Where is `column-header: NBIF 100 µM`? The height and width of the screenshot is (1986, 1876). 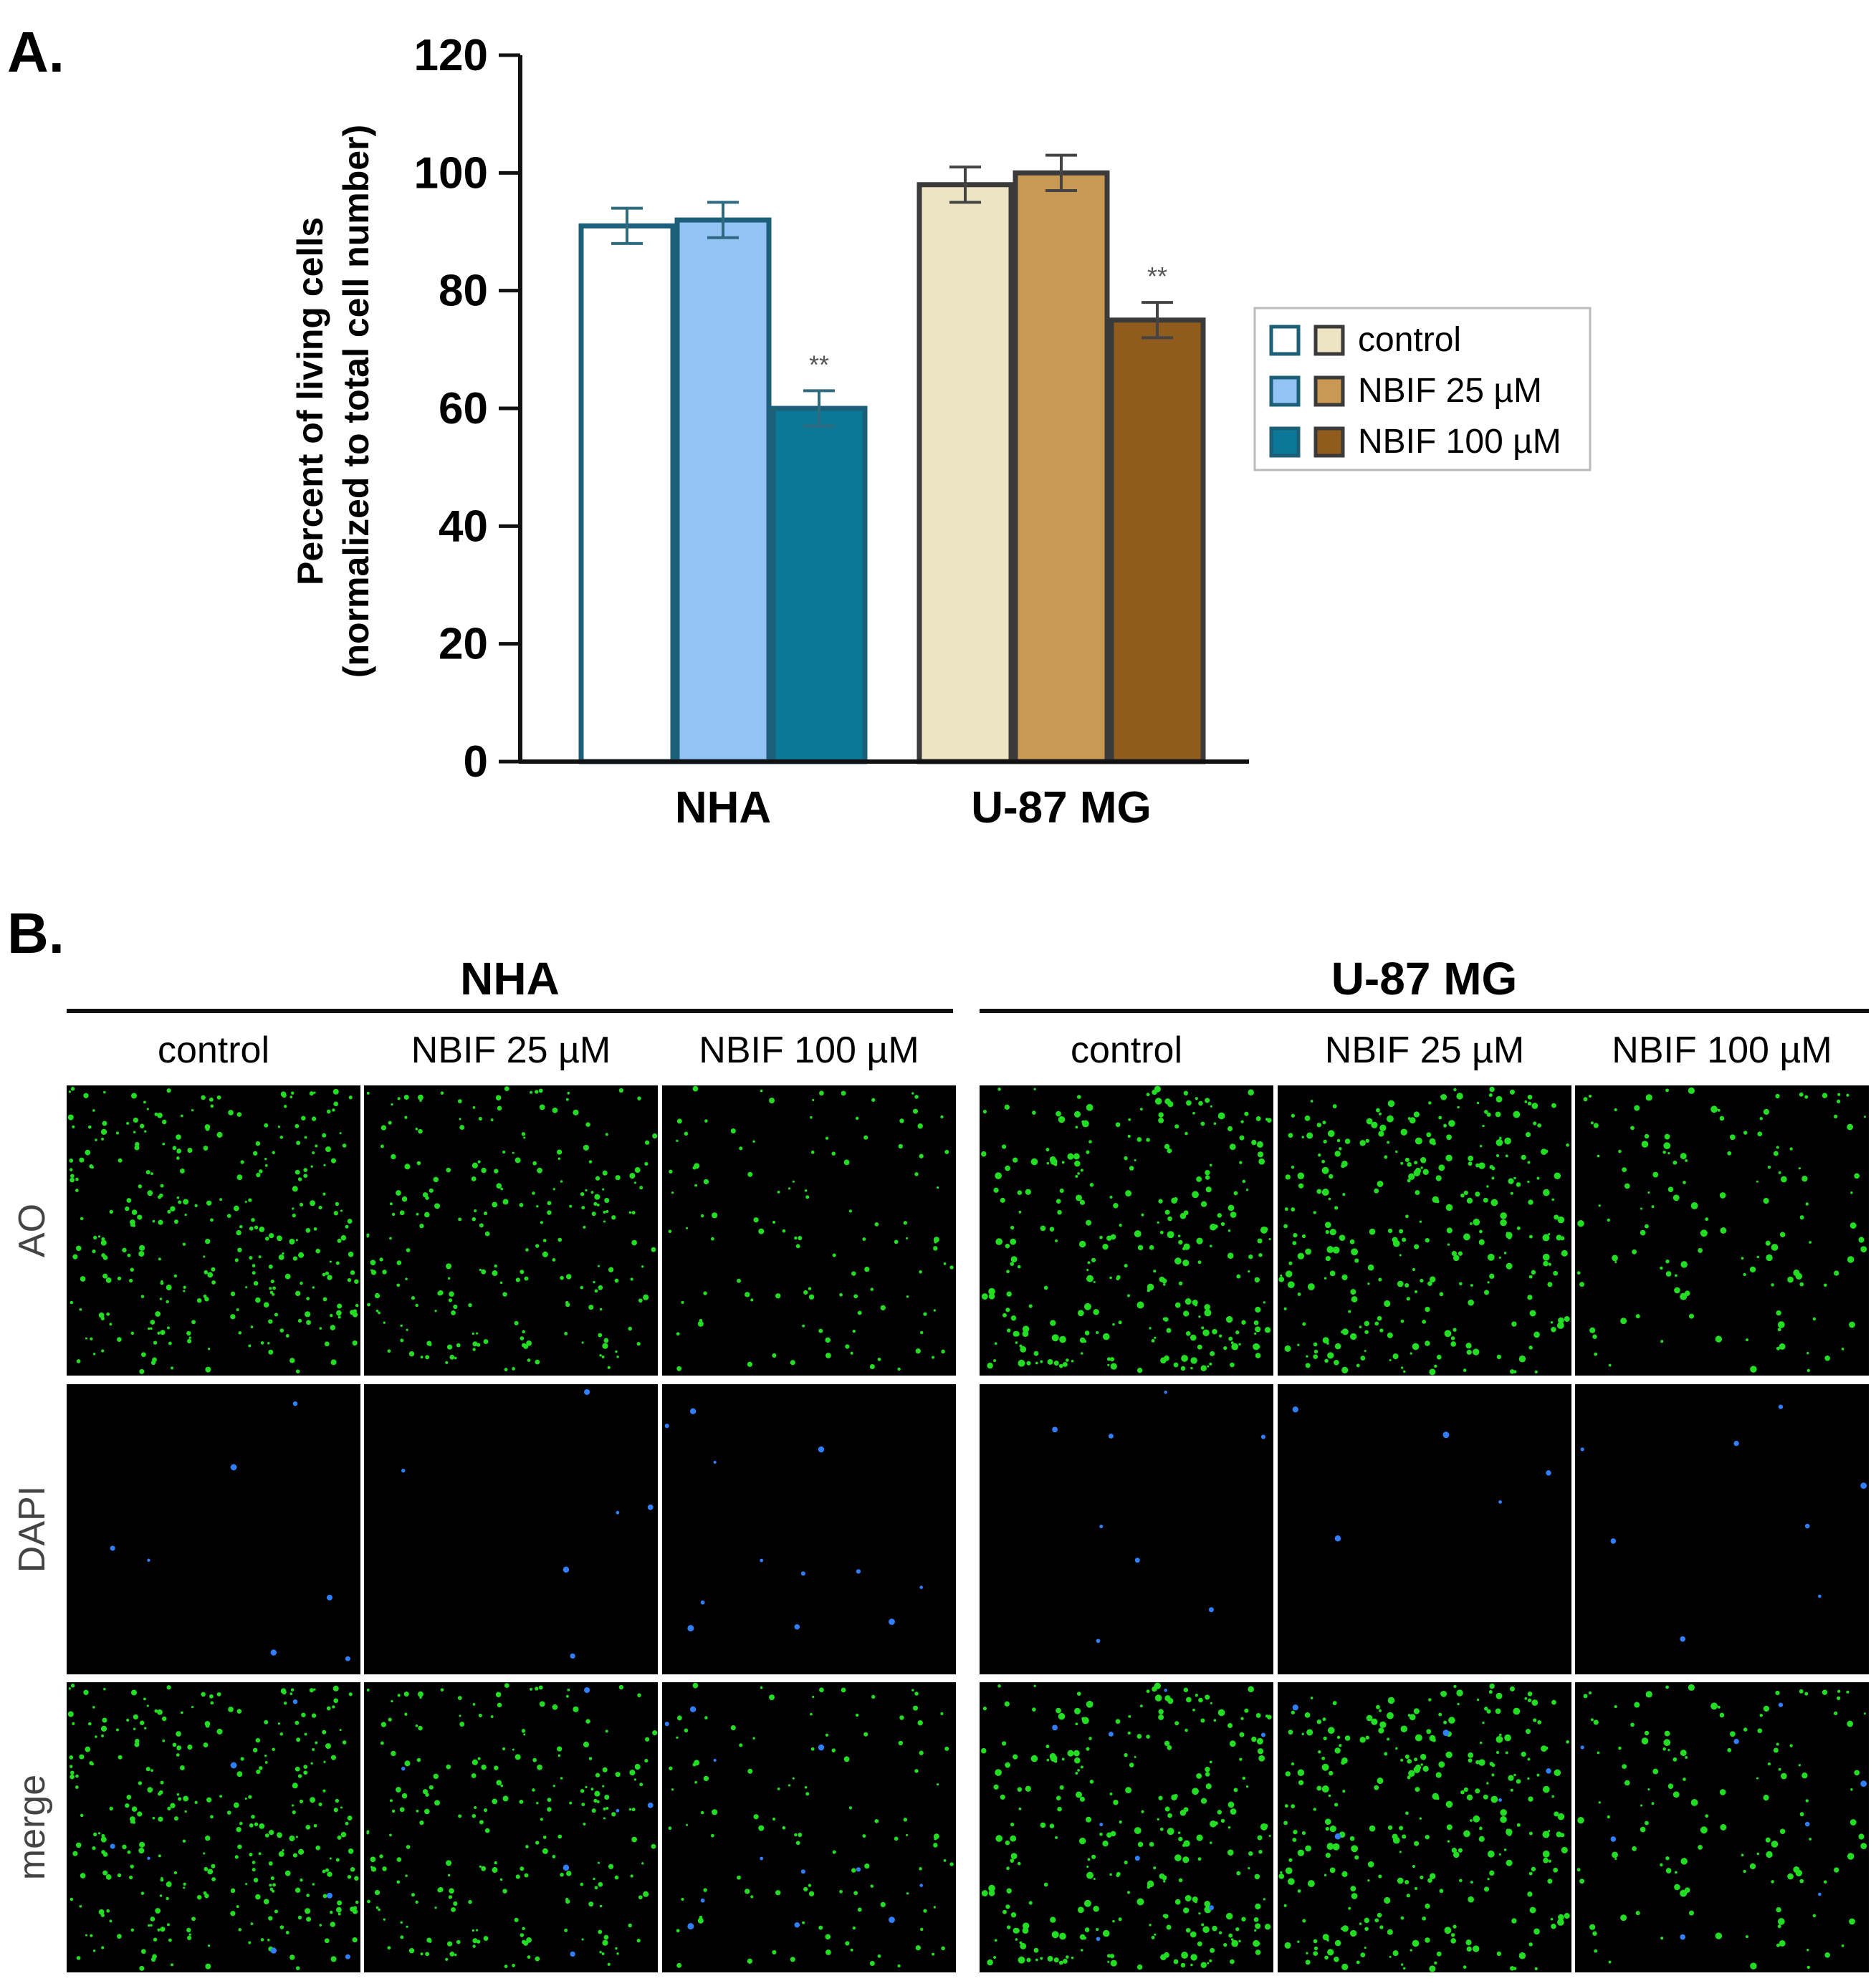 column-header: NBIF 100 µM is located at coordinates (809, 1050).